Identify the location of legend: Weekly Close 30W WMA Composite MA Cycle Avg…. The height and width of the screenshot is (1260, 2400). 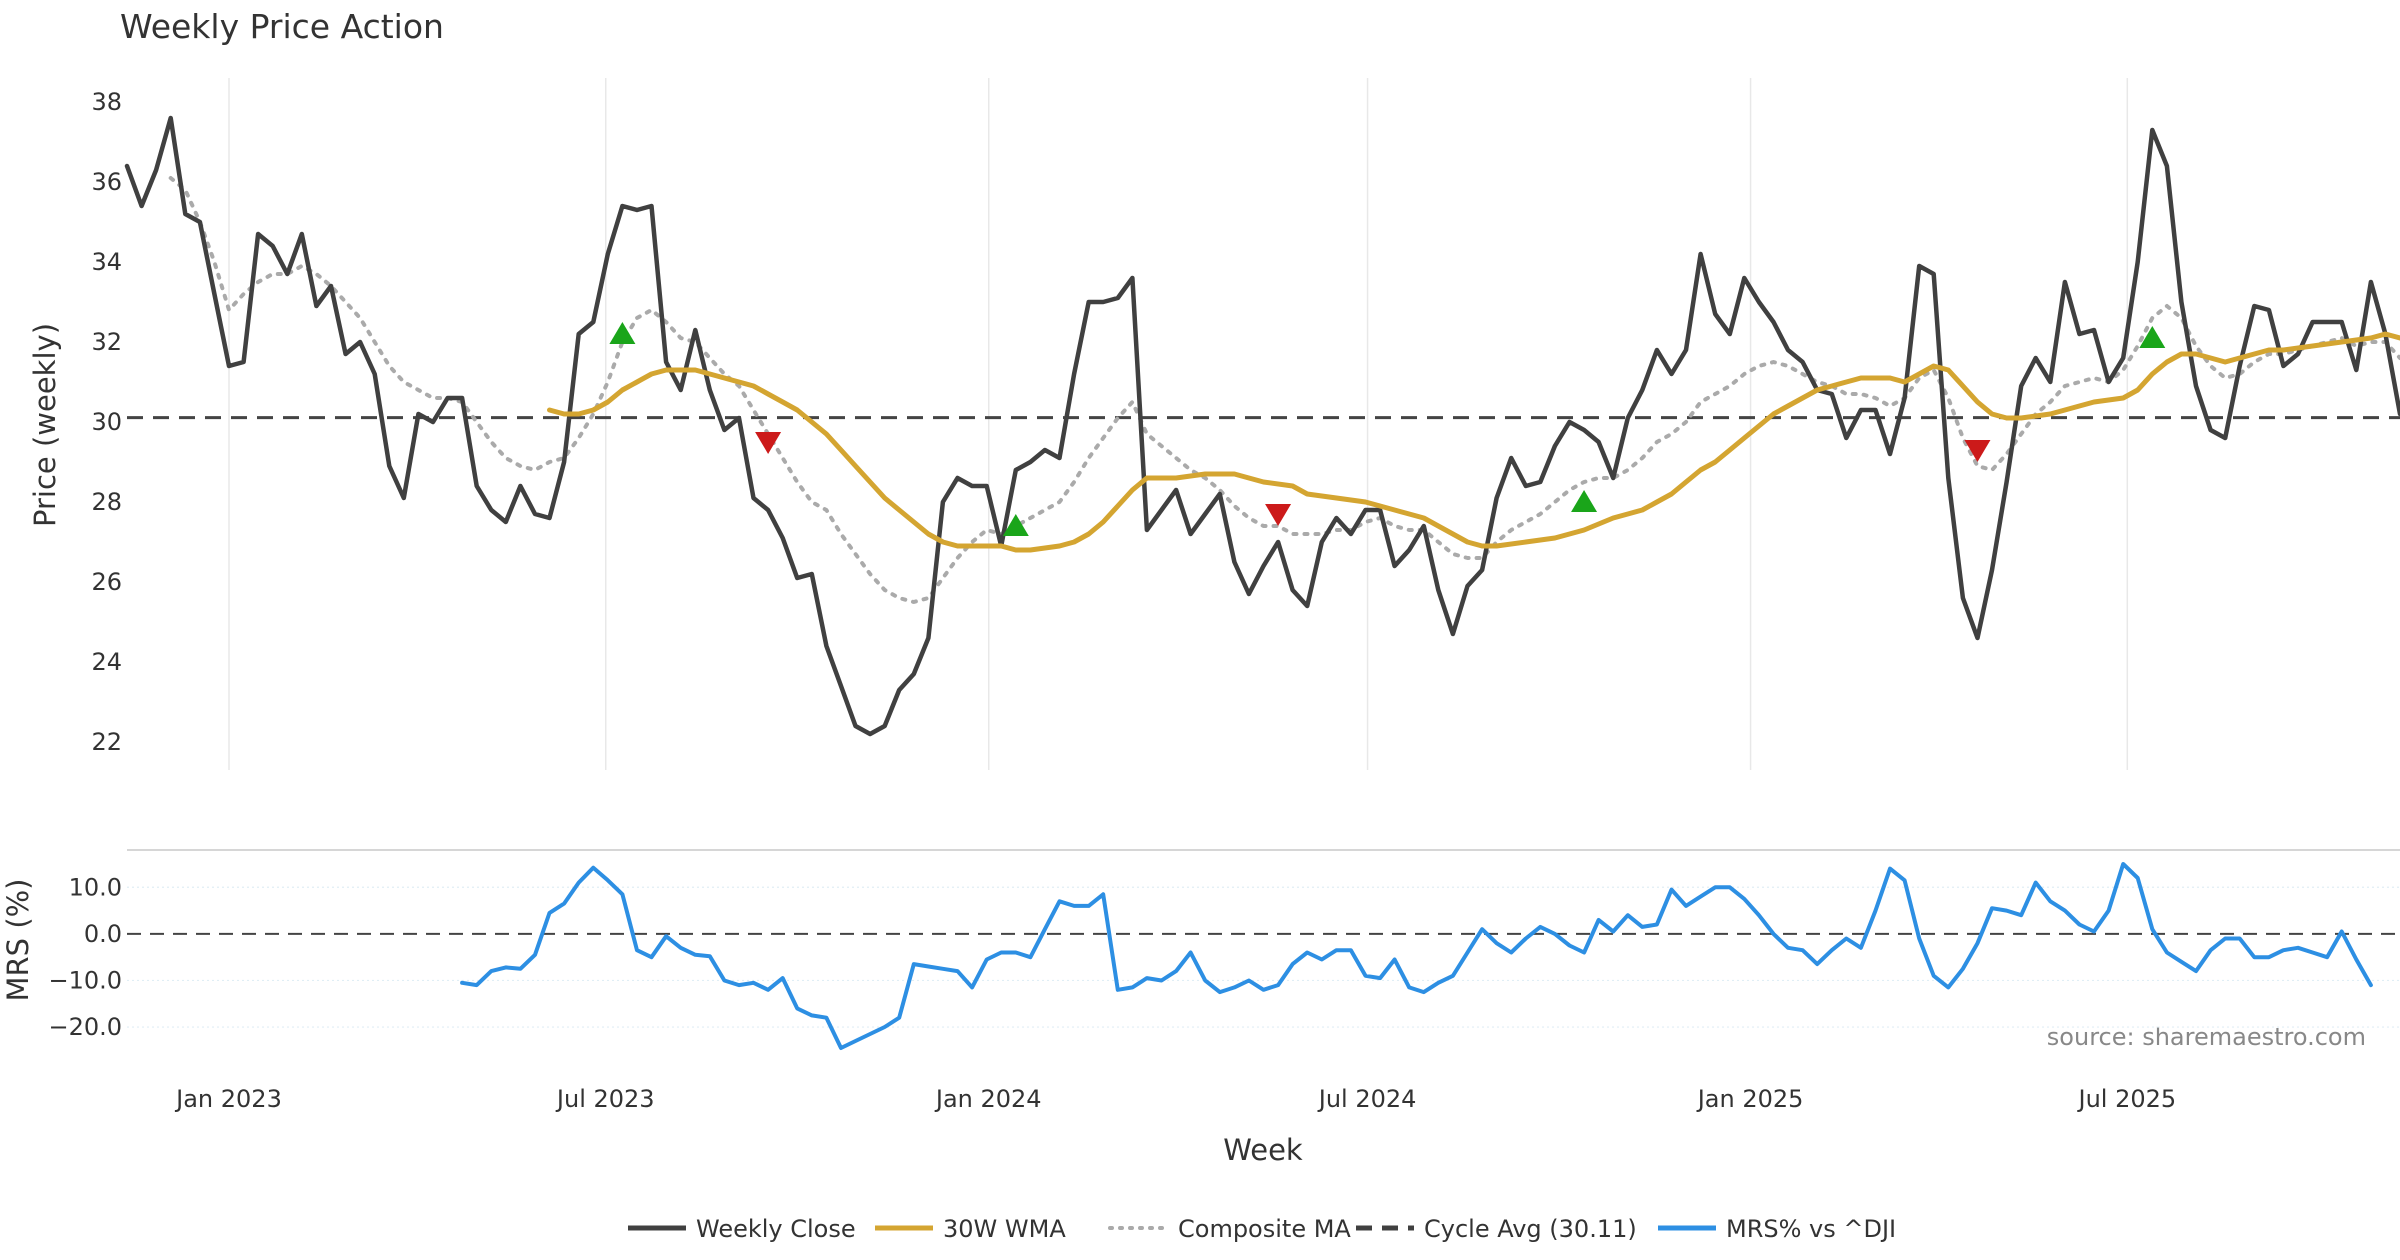
(1262, 1229).